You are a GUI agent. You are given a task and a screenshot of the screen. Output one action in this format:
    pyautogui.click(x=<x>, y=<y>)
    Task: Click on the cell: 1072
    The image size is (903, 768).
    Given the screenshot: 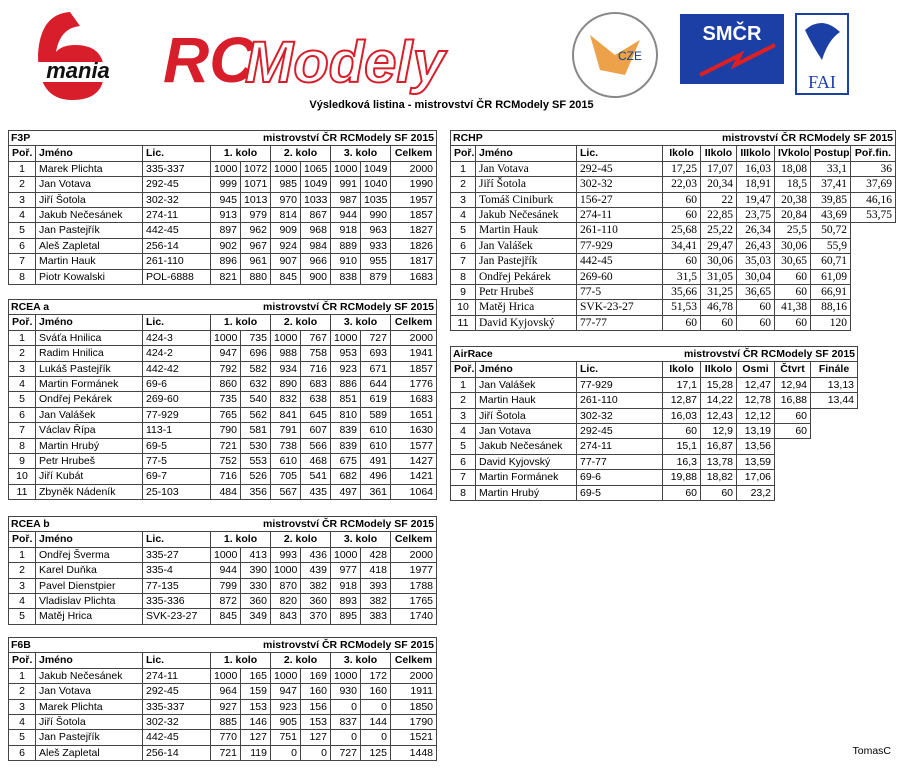 What is the action you would take?
    pyautogui.click(x=255, y=169)
    